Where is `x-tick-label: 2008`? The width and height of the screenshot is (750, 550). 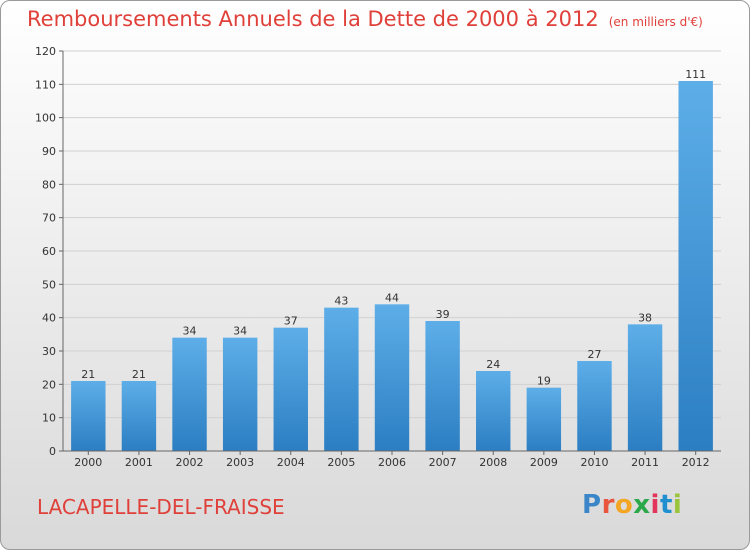
x-tick-label: 2008 is located at coordinates (493, 462).